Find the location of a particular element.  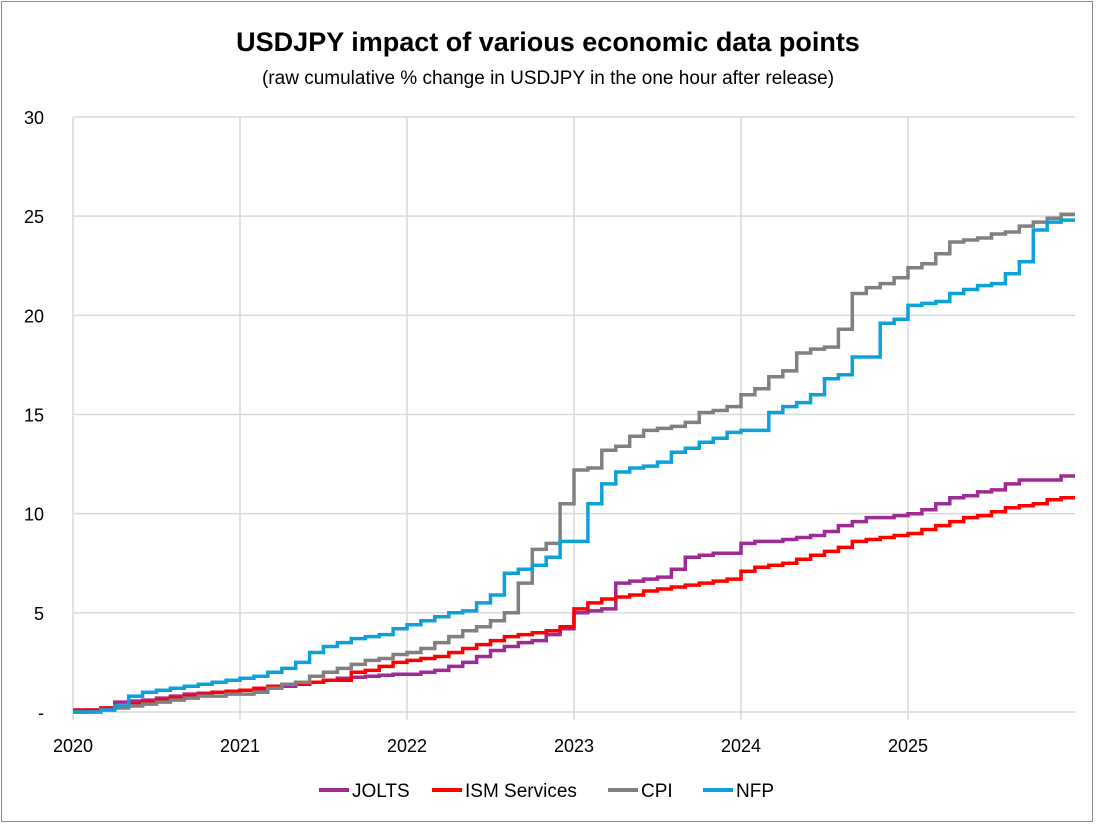

legend-label: CPI is located at coordinates (657, 791).